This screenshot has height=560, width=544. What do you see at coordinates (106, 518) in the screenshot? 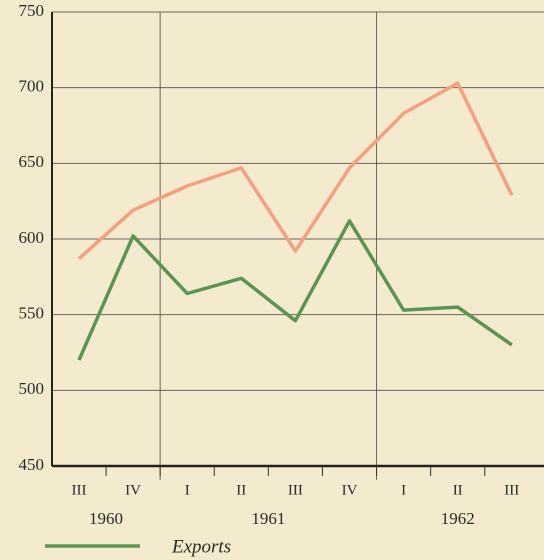
I see `year-label: 1960` at bounding box center [106, 518].